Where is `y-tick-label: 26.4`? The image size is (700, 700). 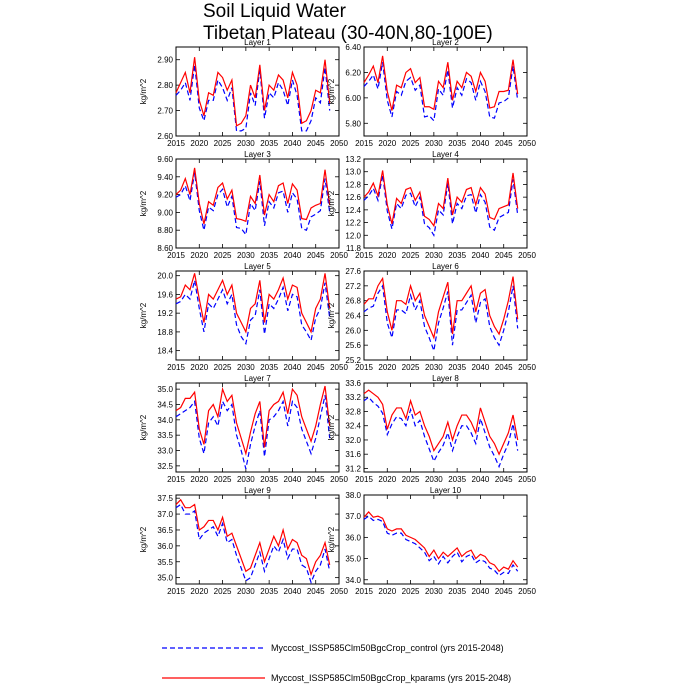
y-tick-label: 26.4 is located at coordinates (353, 316).